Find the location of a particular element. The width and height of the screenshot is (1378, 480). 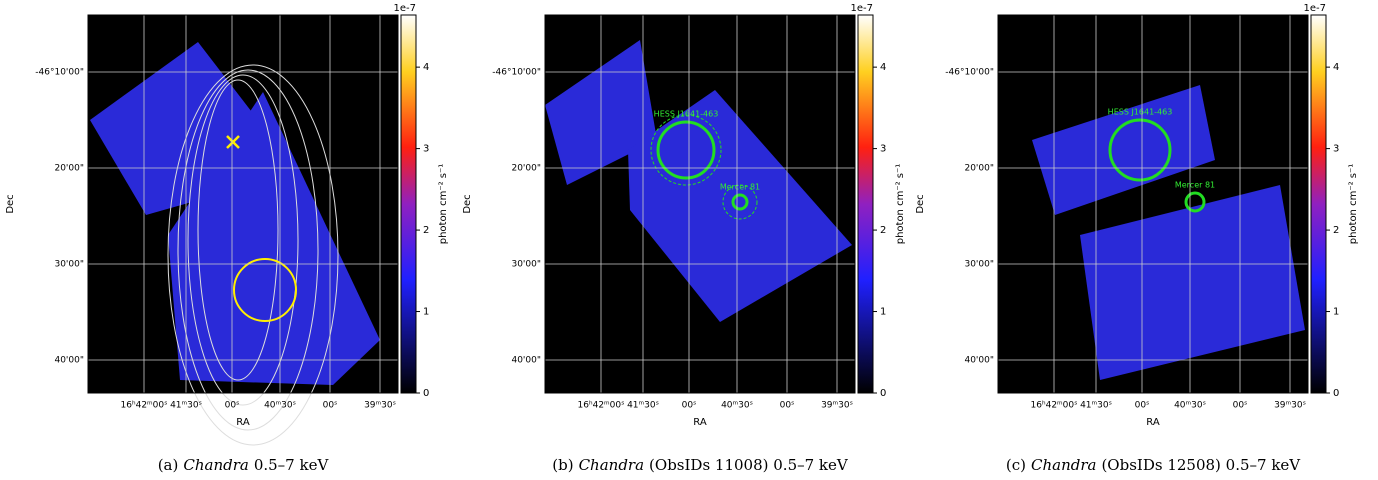

caption: (b) Chandra (ObsIDs 11008) 0.5–7 keV is located at coordinates (700, 465).